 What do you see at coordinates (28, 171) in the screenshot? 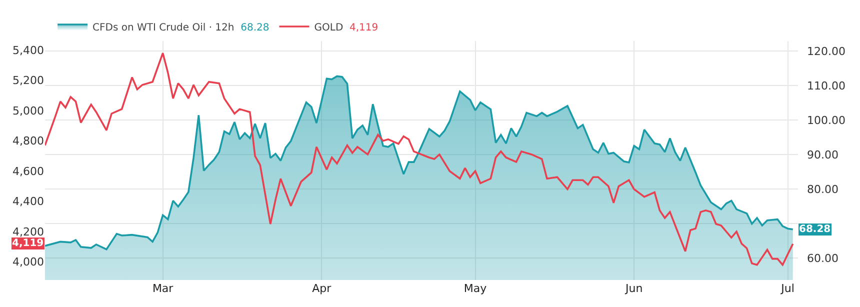
I see `y-tick-label: 4,600` at bounding box center [28, 171].